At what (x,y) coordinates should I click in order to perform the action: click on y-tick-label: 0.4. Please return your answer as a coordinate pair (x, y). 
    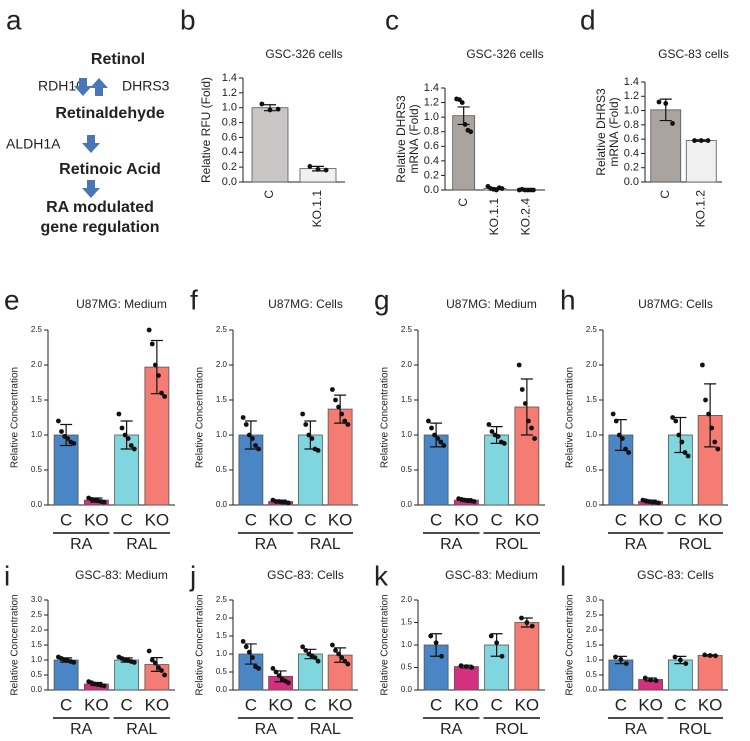
    Looking at the image, I should click on (431, 161).